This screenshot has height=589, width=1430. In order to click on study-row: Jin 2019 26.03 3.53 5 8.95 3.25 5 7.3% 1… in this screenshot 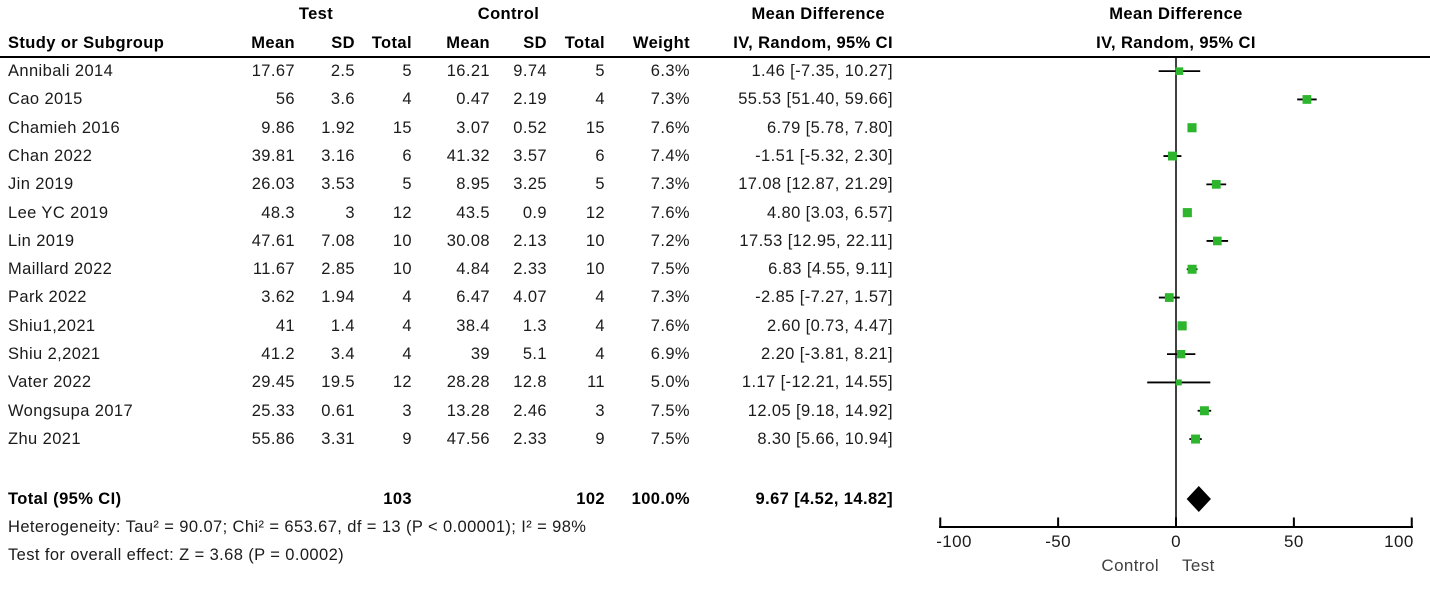, I will do `click(450, 184)`.